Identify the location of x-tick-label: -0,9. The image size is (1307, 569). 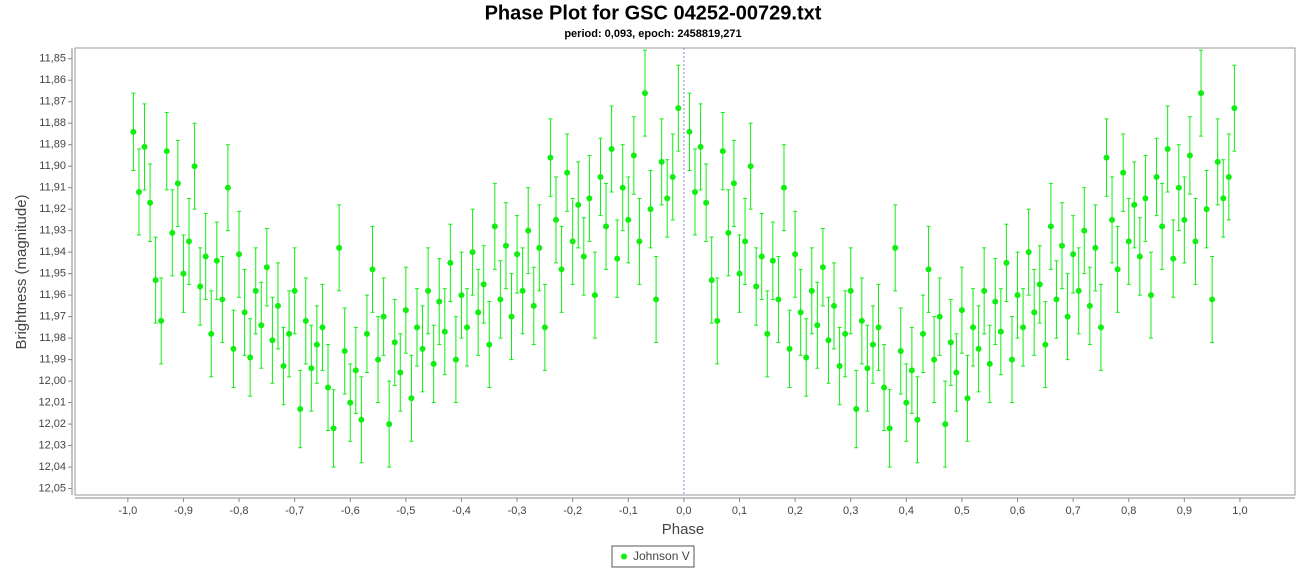
(183, 511).